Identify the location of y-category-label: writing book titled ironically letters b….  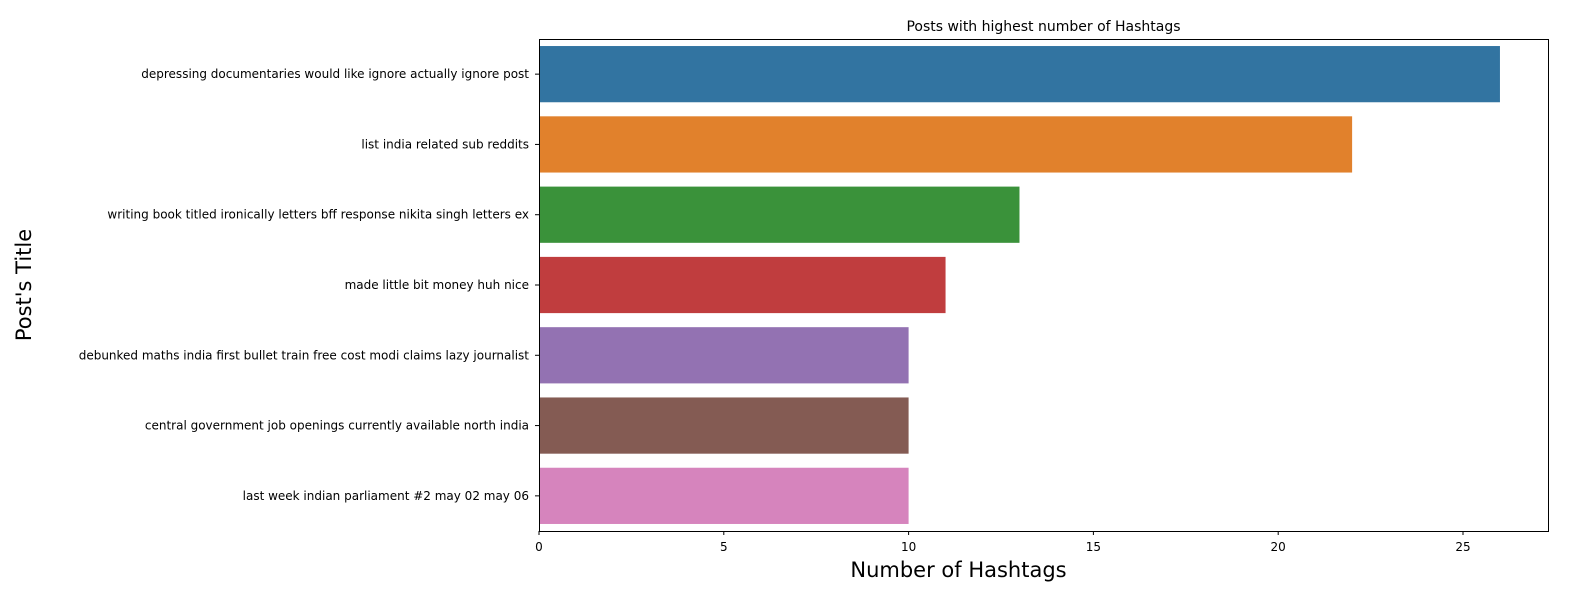
(318, 215).